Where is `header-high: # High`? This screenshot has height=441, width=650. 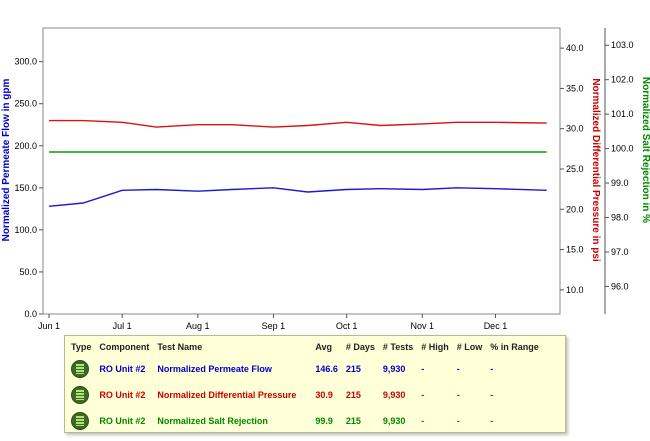 header-high: # High is located at coordinates (435, 347).